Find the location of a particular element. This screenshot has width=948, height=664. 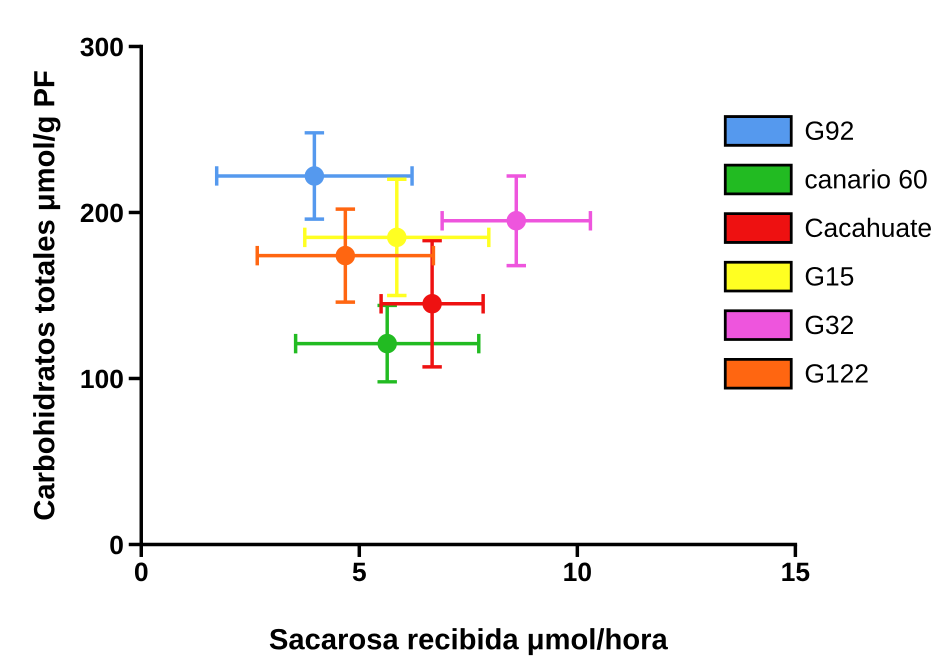

y-tick-label: 300 is located at coordinates (101, 47).